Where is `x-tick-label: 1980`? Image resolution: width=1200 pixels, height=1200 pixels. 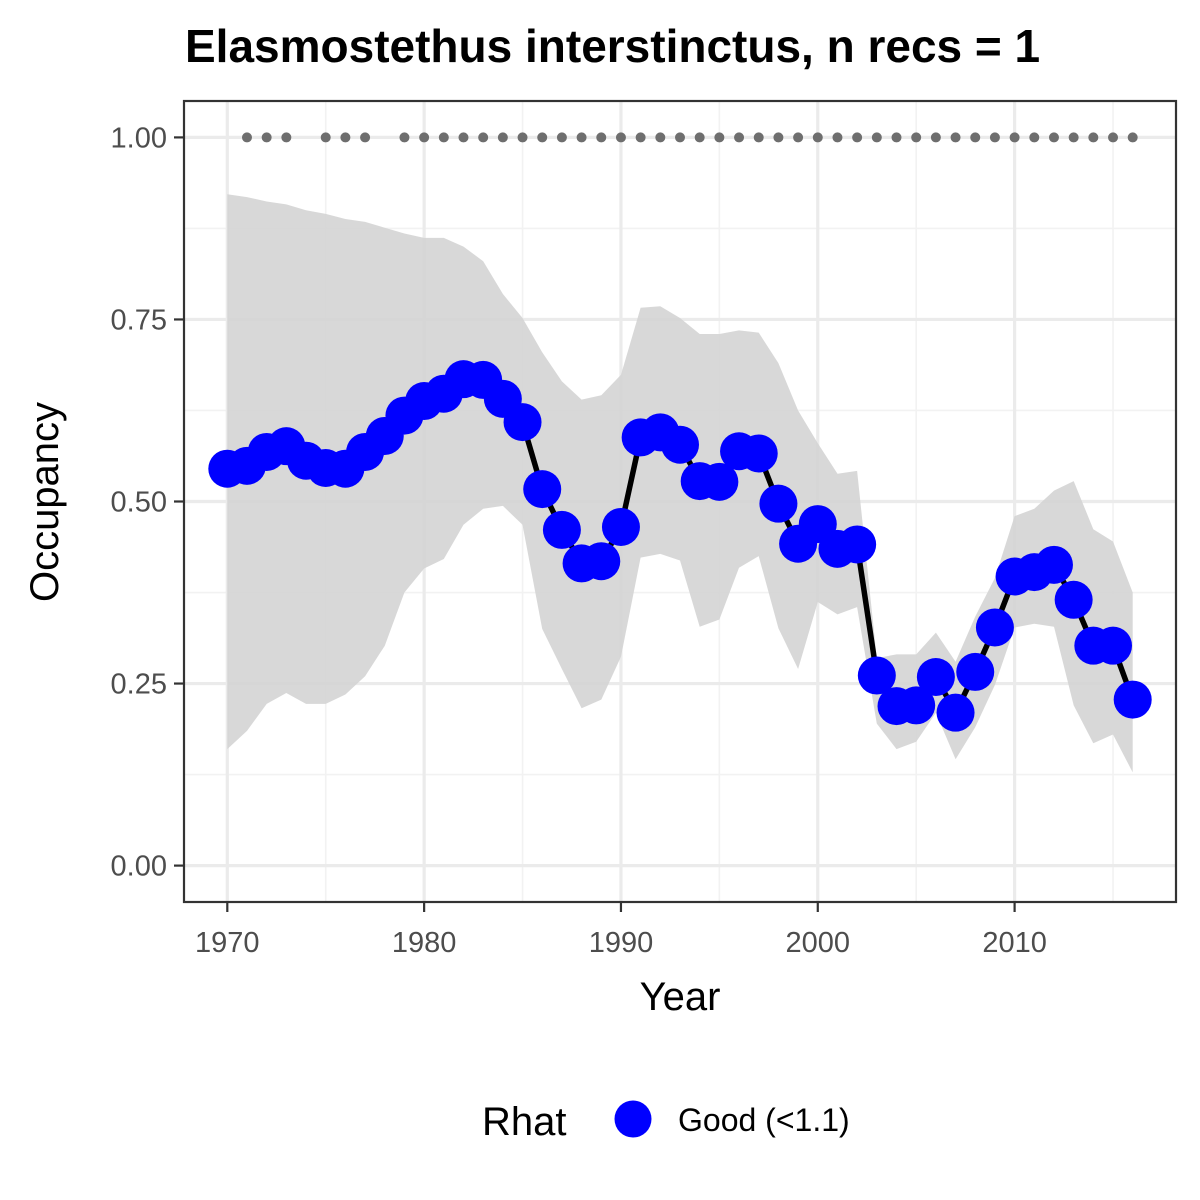
x-tick-label: 1980 is located at coordinates (424, 943).